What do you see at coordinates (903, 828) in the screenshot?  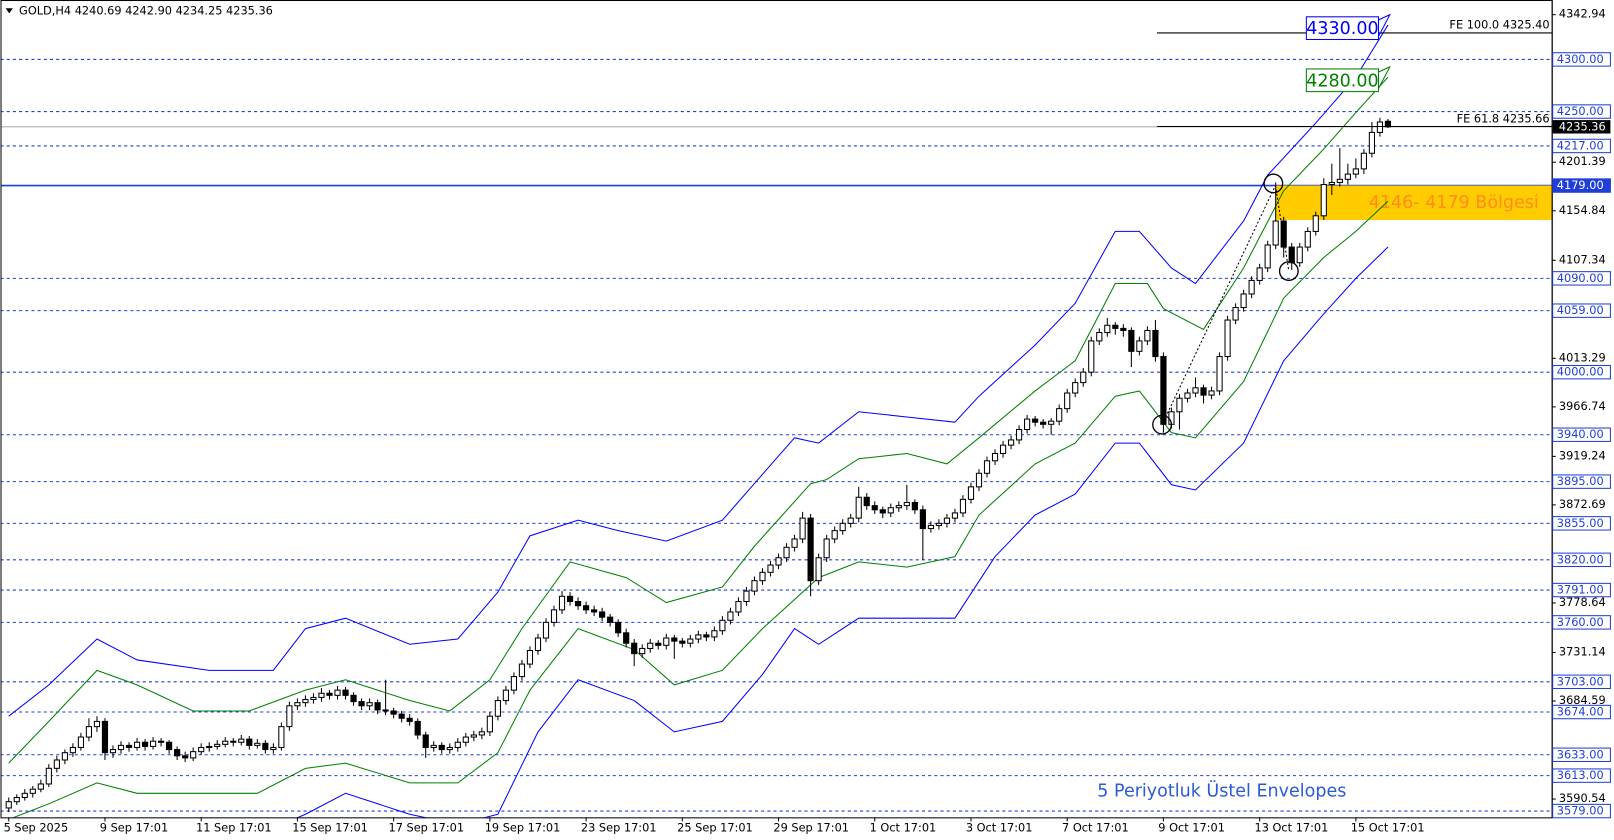 I see `x-tick-label: 1 Oct 17:01` at bounding box center [903, 828].